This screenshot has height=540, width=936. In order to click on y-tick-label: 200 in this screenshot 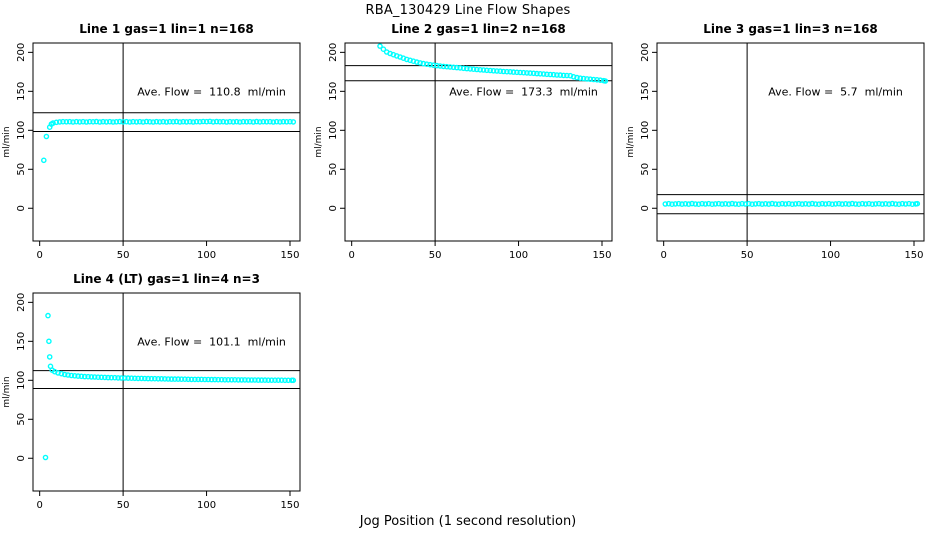, I will do `click(21, 302)`.